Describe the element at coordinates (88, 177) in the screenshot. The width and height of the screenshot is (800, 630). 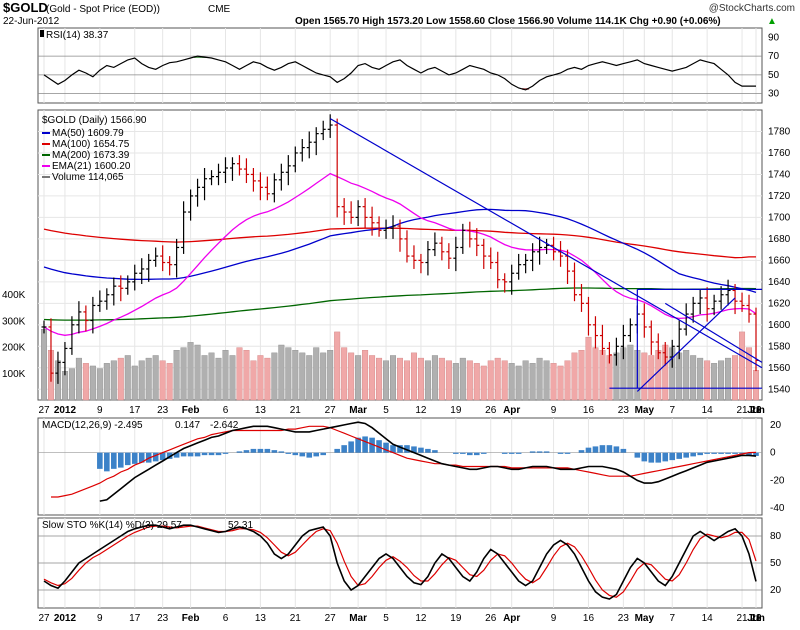
I see `legend-label: Volume 114,065` at that location.